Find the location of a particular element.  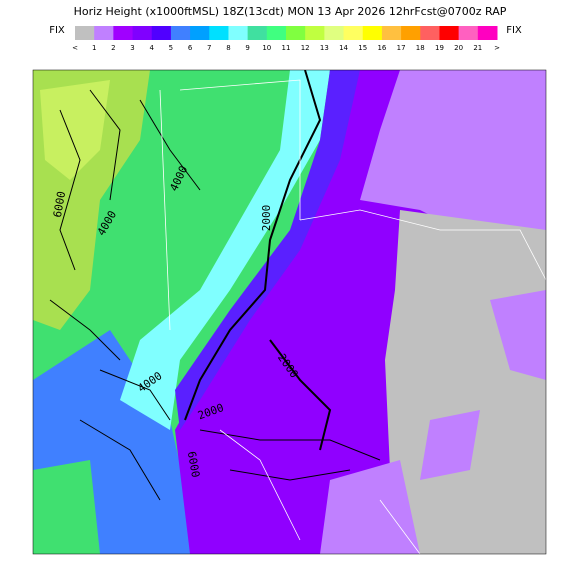

color-label: 2 is located at coordinates (113, 48).